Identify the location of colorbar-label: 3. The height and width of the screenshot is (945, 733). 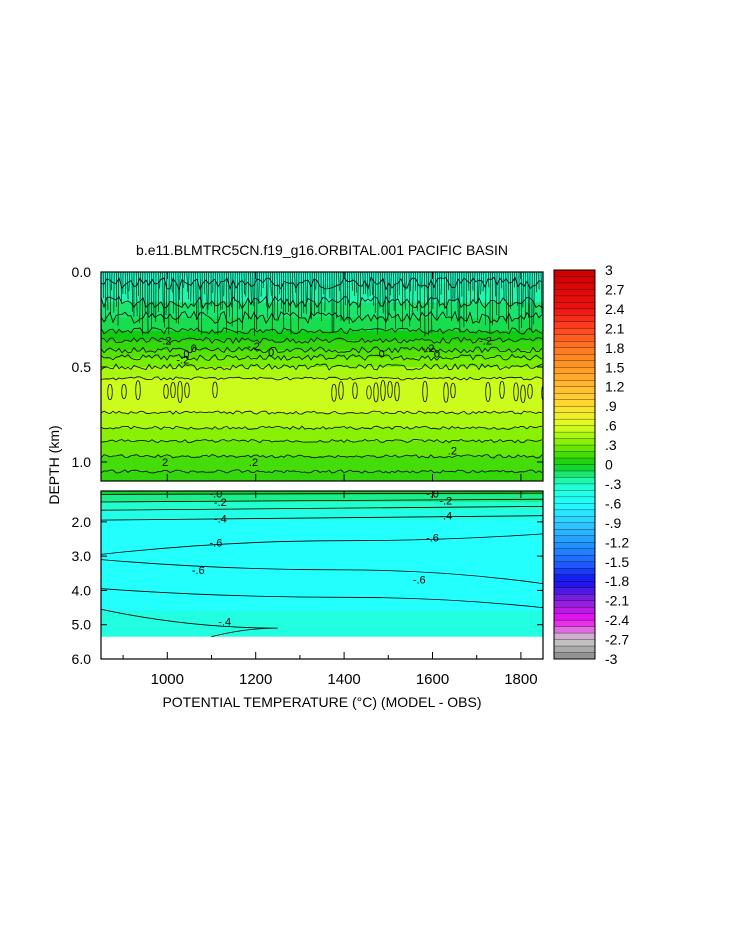
(609, 270).